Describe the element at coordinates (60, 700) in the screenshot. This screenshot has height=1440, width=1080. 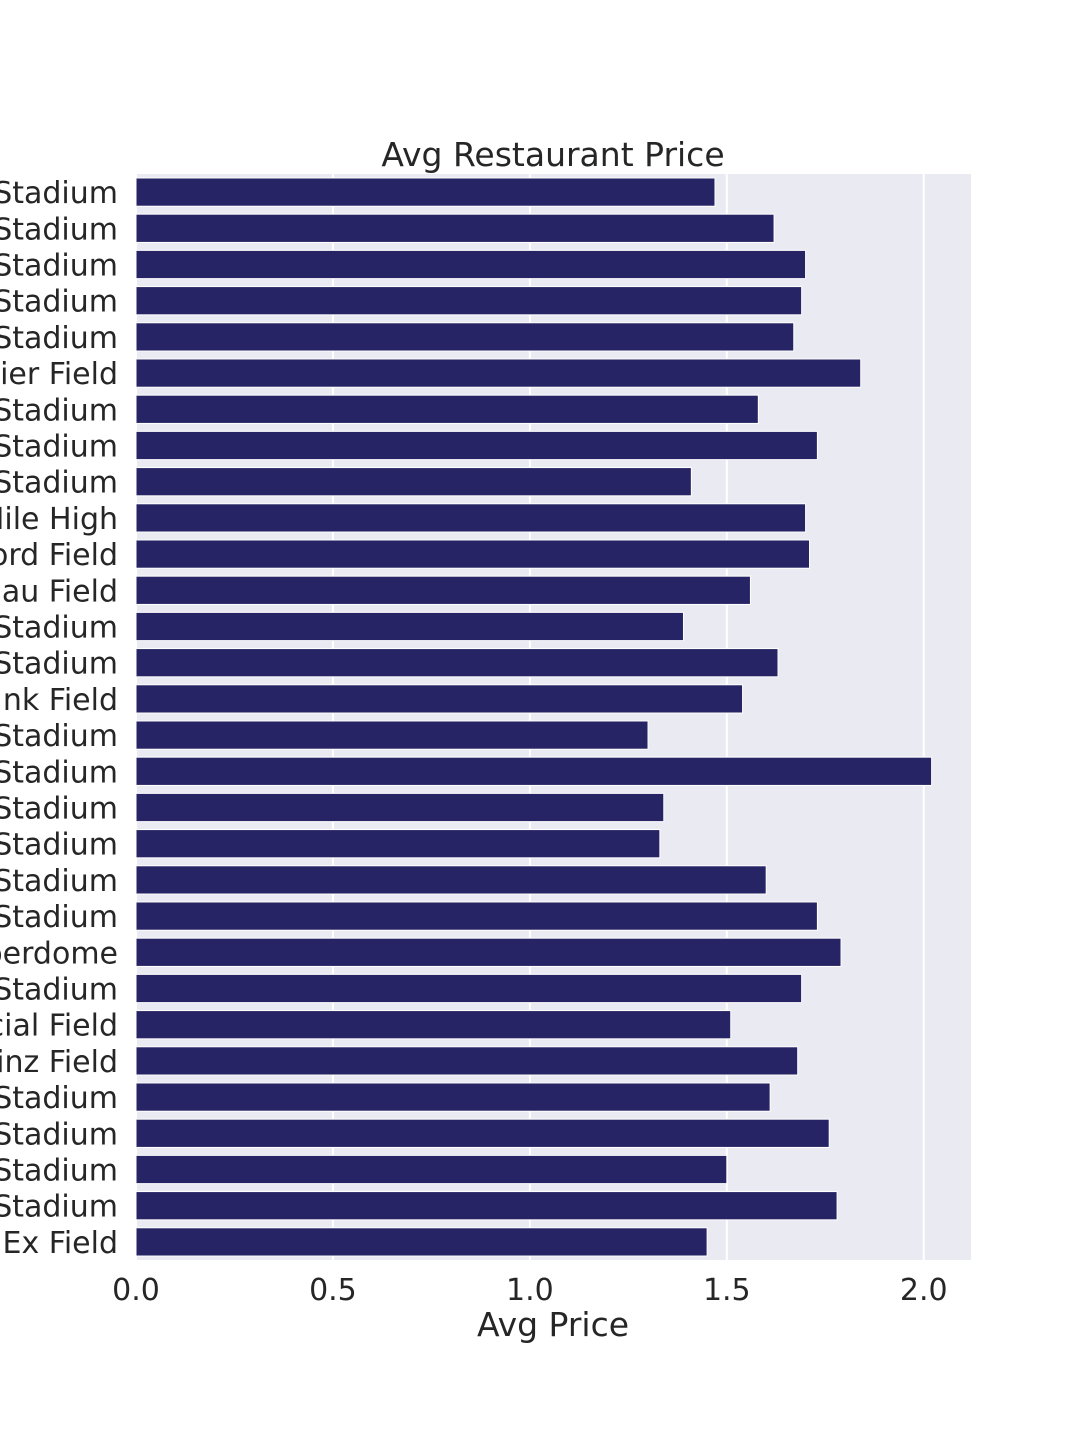
I see `category-label: nk Field` at that location.